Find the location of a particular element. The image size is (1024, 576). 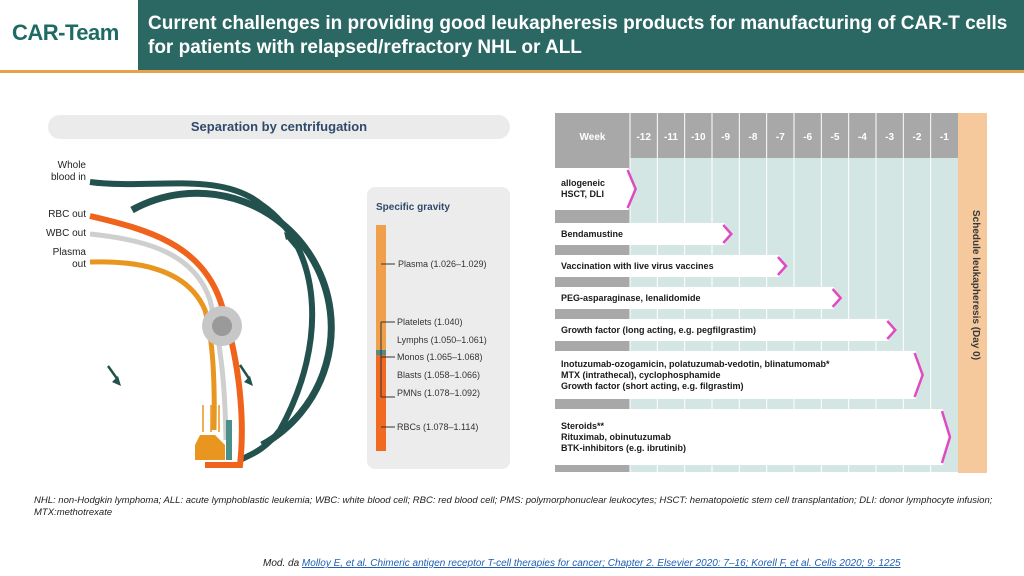

sg-platelets: Platelets (1.040) is located at coordinates (430, 322).